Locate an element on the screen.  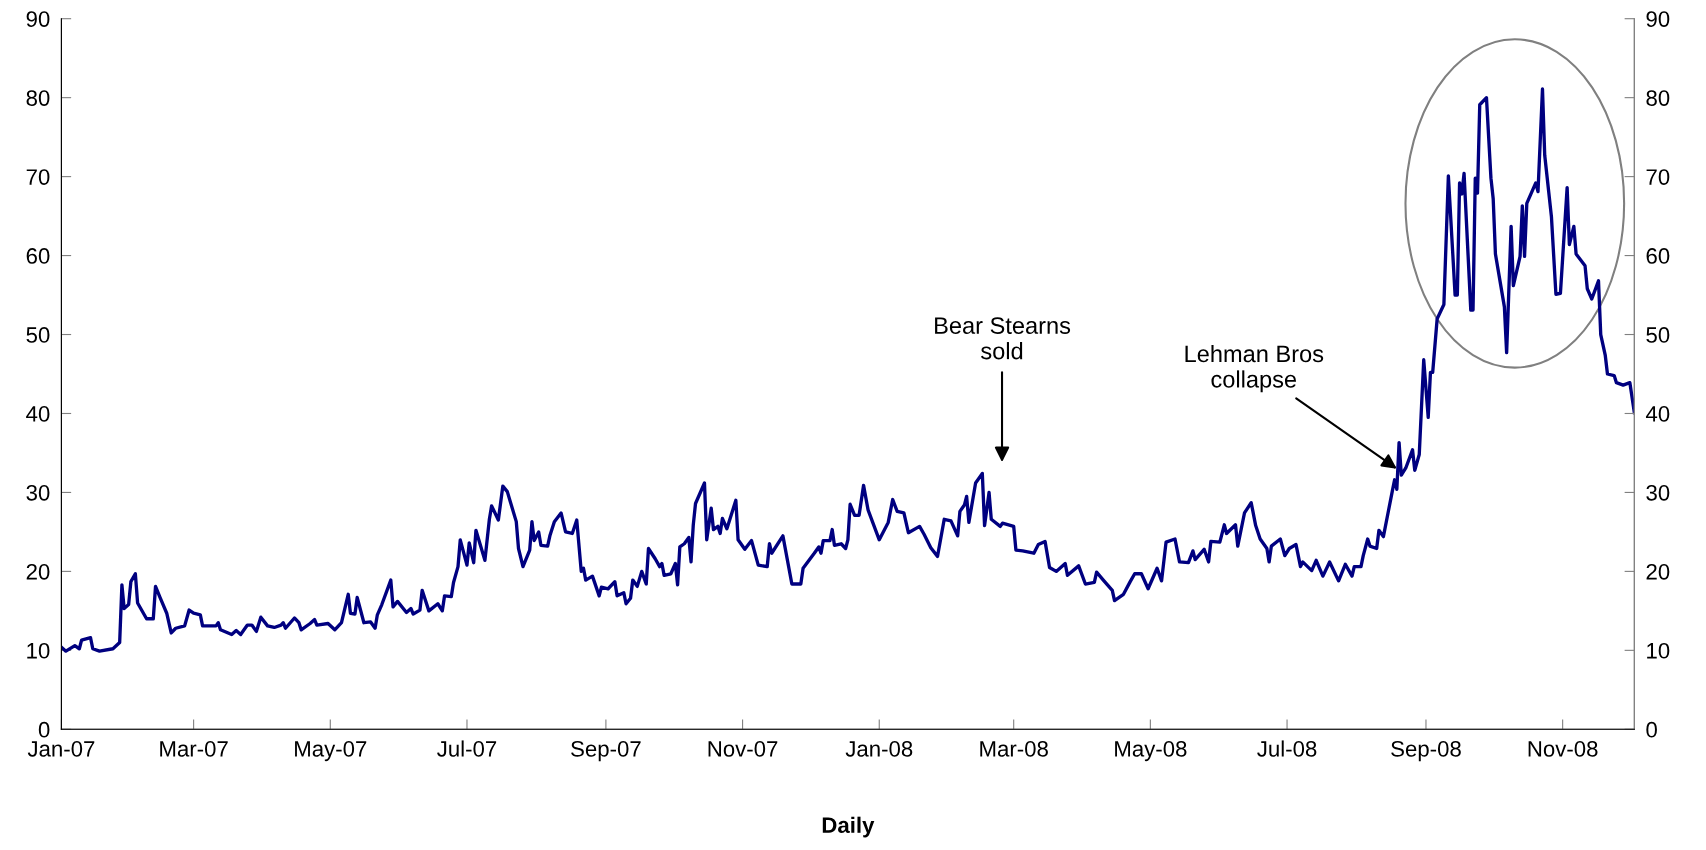
x-tick-label: Sep-07 is located at coordinates (606, 751).